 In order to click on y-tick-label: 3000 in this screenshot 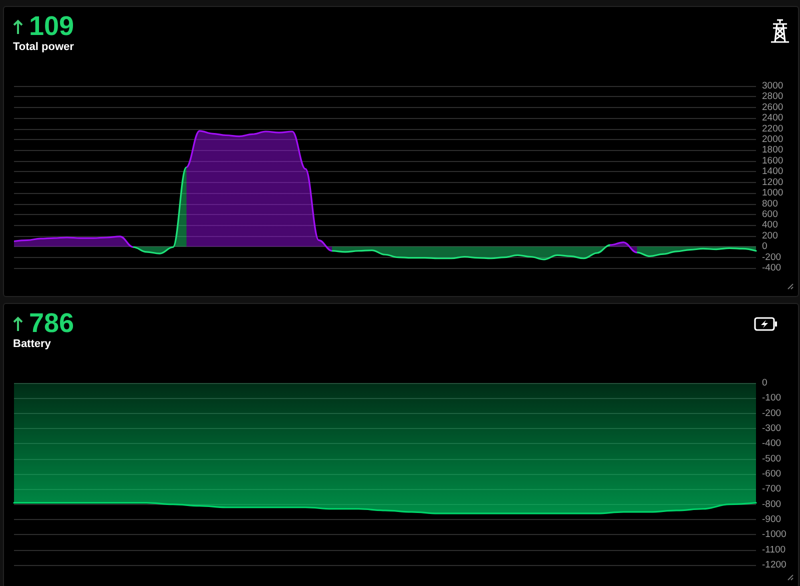, I will do `click(773, 86)`.